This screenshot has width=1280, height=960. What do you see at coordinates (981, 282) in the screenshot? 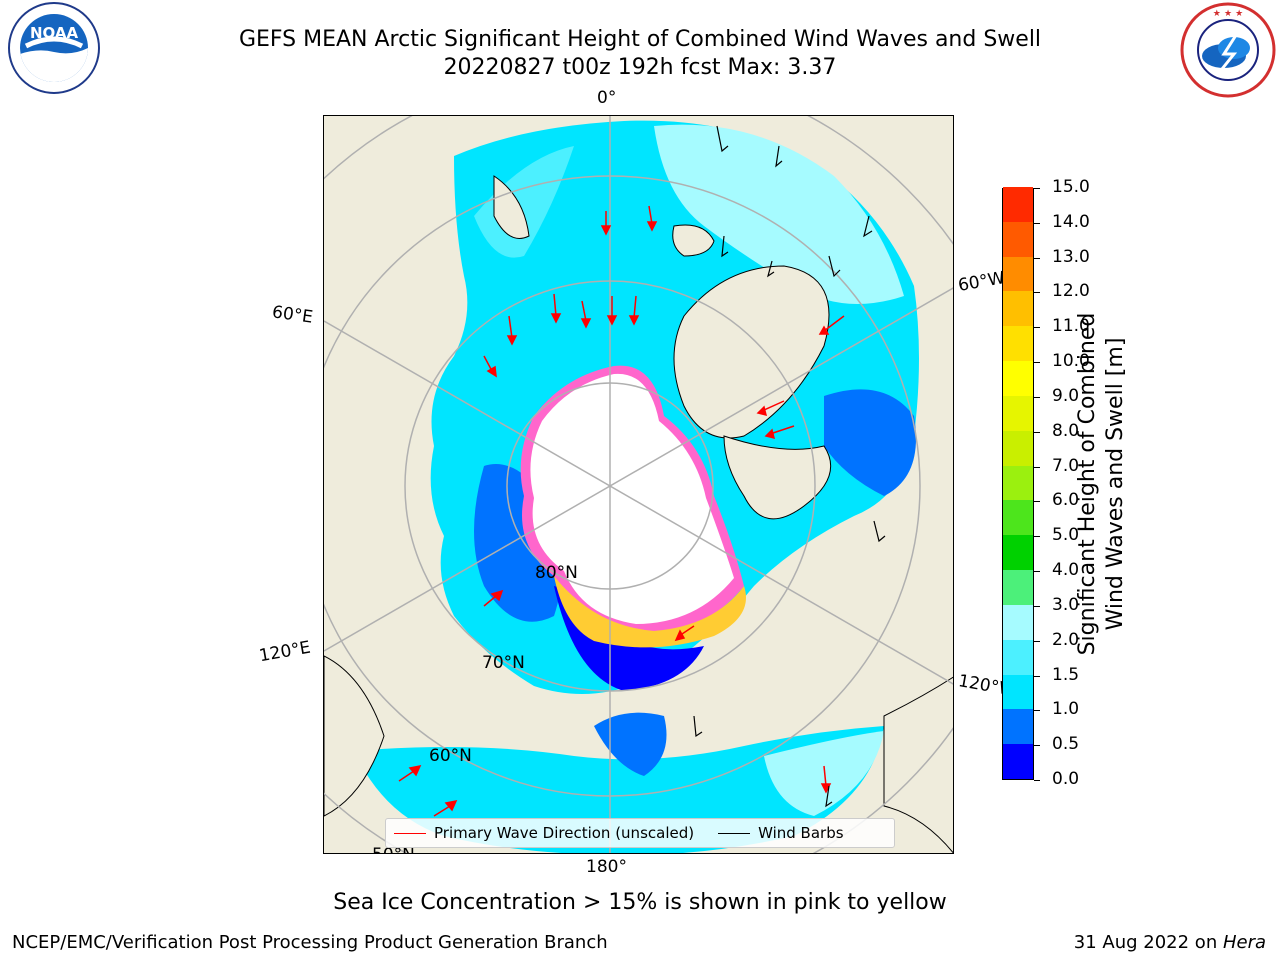
I see `lon-60w-label: 60°W` at bounding box center [981, 282].